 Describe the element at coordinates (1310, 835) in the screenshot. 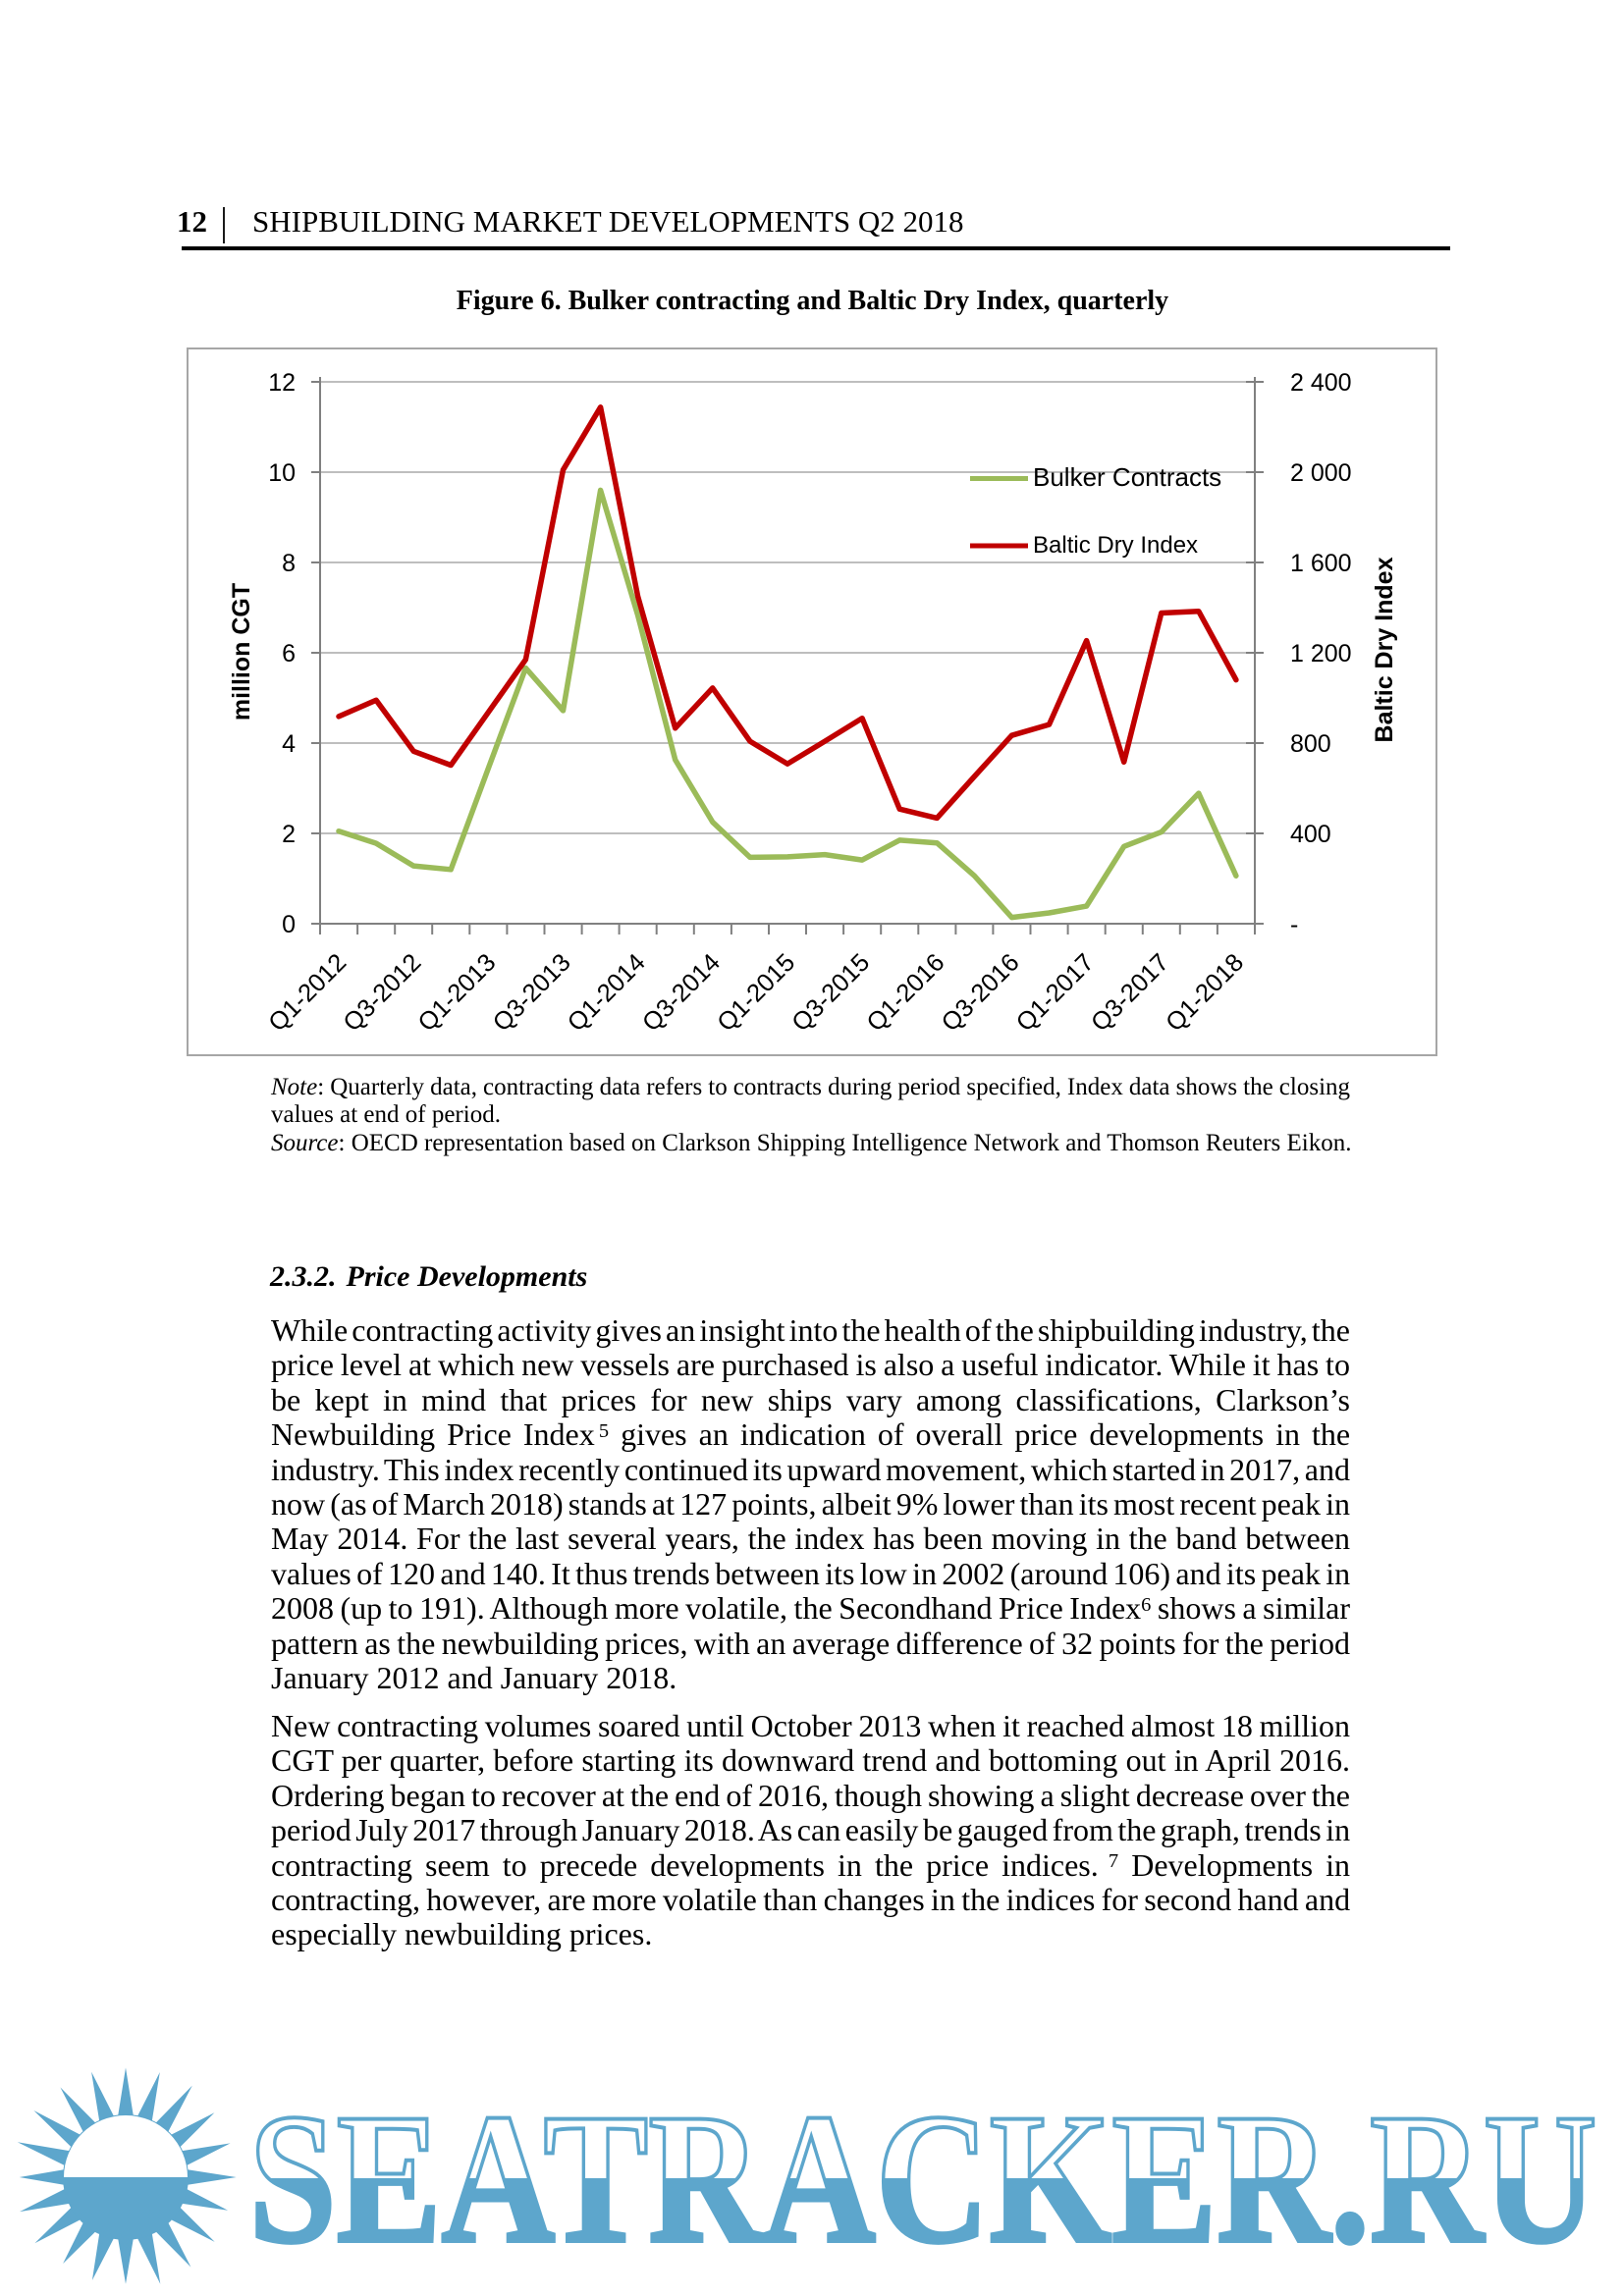

I see `svg-text: 400` at that location.